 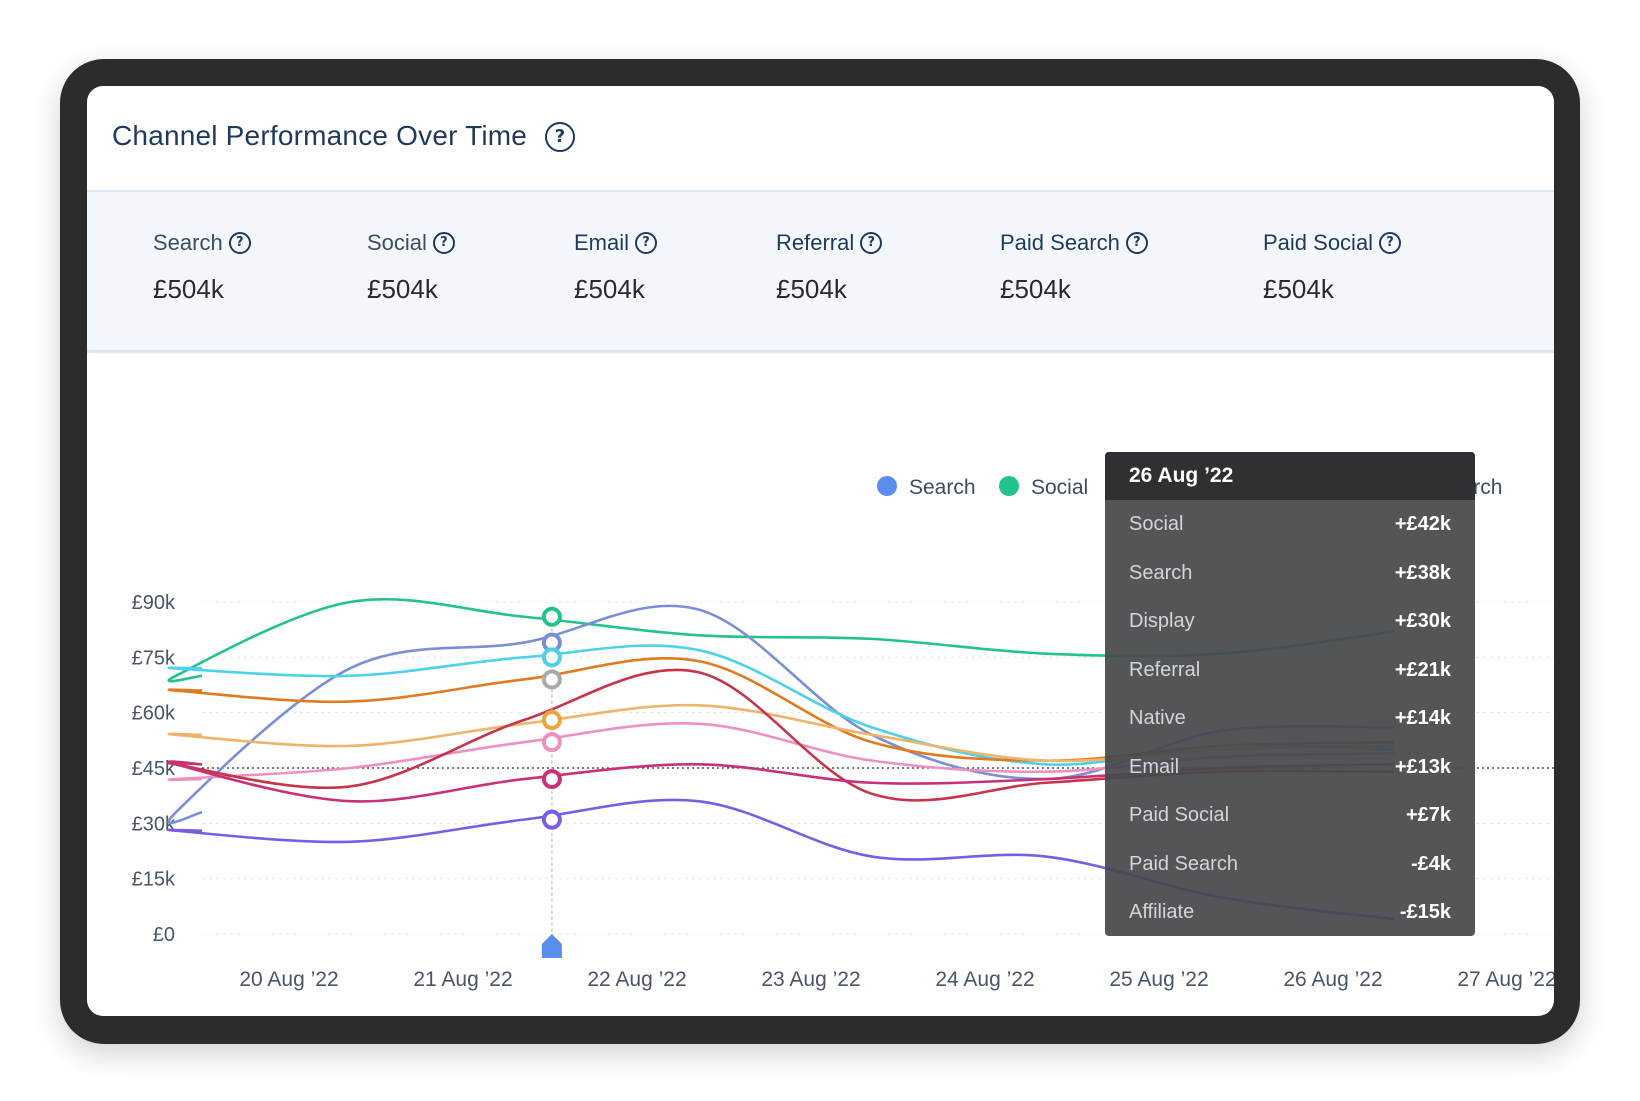 I want to click on kpi-label: Paid Search, so click(x=1060, y=242).